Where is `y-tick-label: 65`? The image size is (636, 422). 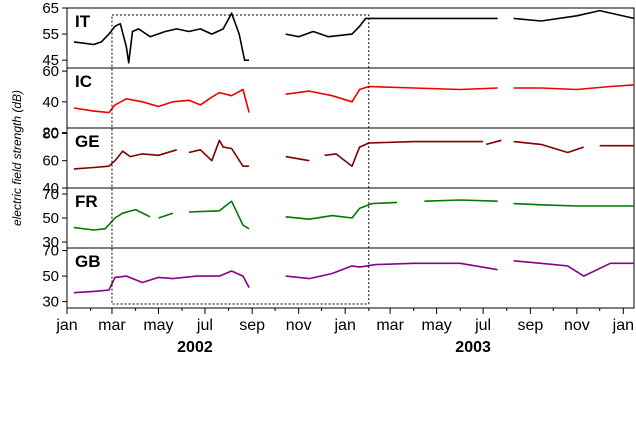
y-tick-label: 65 is located at coordinates (50, 8).